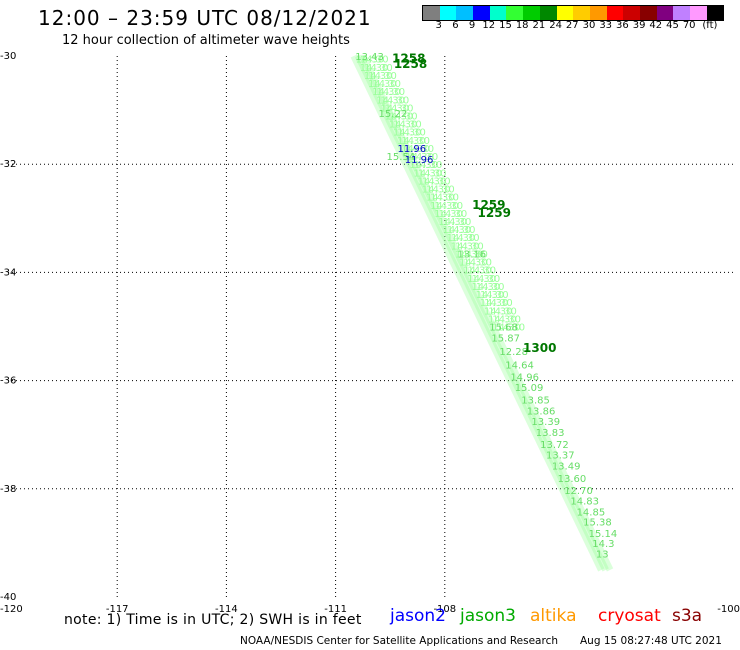 This screenshot has width=740, height=650. I want to click on wave-height-label: 12.28, so click(513, 352).